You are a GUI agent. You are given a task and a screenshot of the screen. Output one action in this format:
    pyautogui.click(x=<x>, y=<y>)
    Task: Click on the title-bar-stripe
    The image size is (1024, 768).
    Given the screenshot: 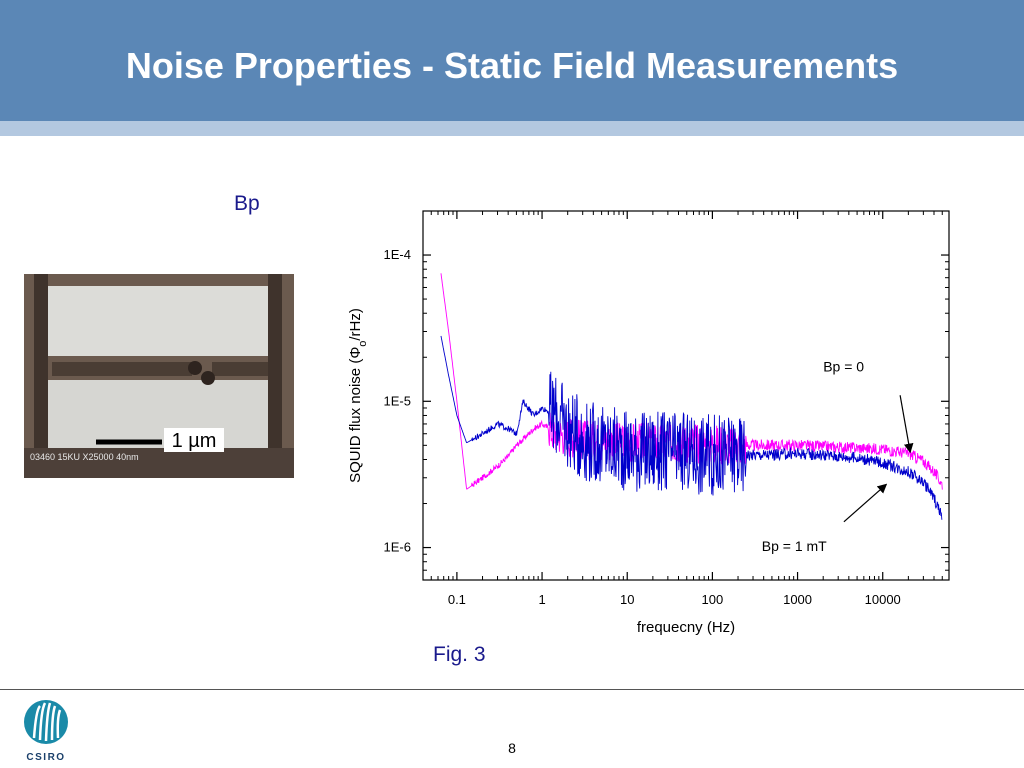 What is the action you would take?
    pyautogui.click(x=512, y=128)
    